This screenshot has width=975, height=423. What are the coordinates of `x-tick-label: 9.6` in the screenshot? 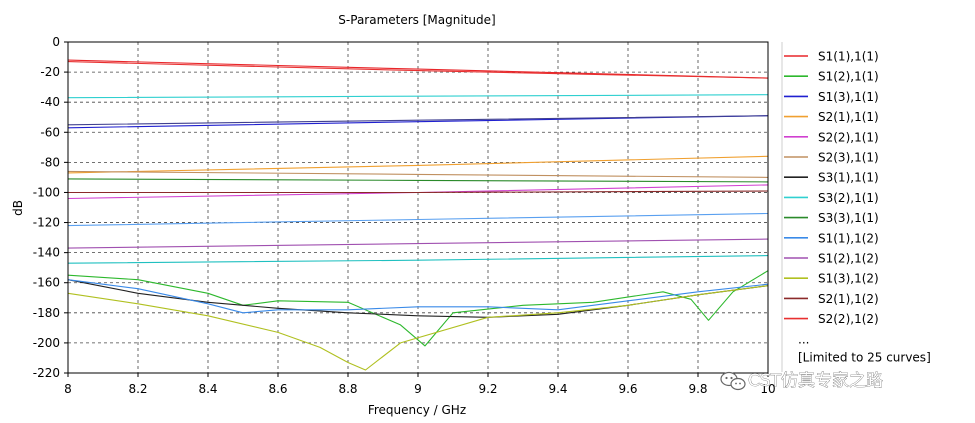 It's located at (627, 389).